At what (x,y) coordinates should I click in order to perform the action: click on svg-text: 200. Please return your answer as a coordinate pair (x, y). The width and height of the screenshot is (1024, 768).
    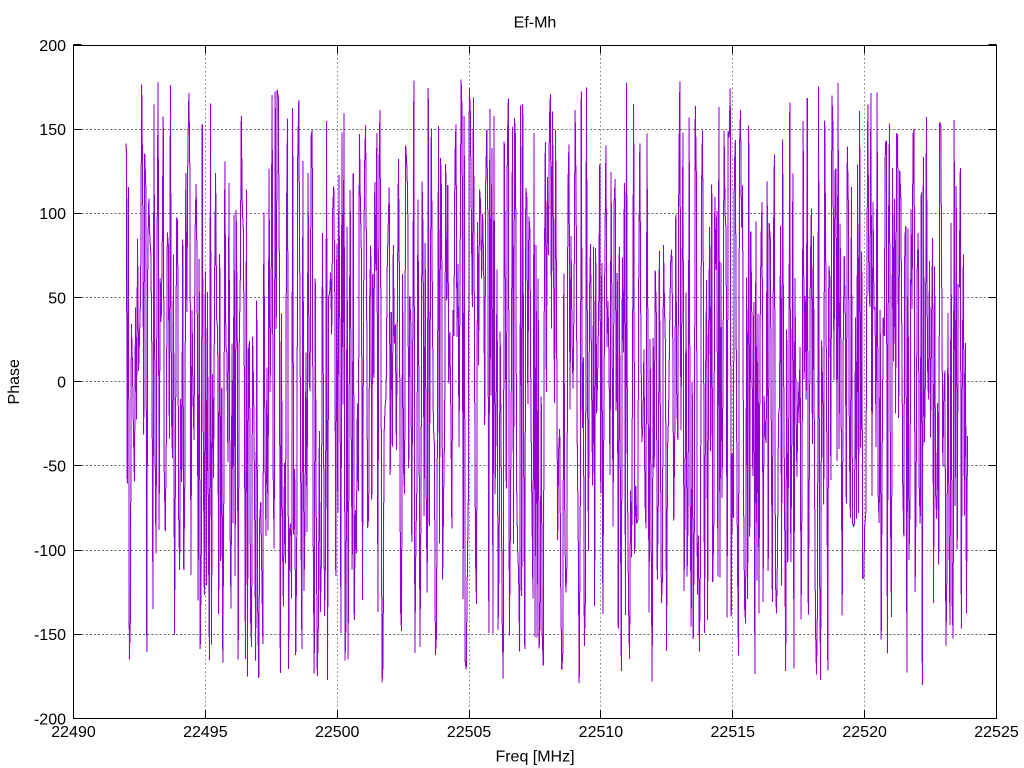
    Looking at the image, I should click on (52, 46).